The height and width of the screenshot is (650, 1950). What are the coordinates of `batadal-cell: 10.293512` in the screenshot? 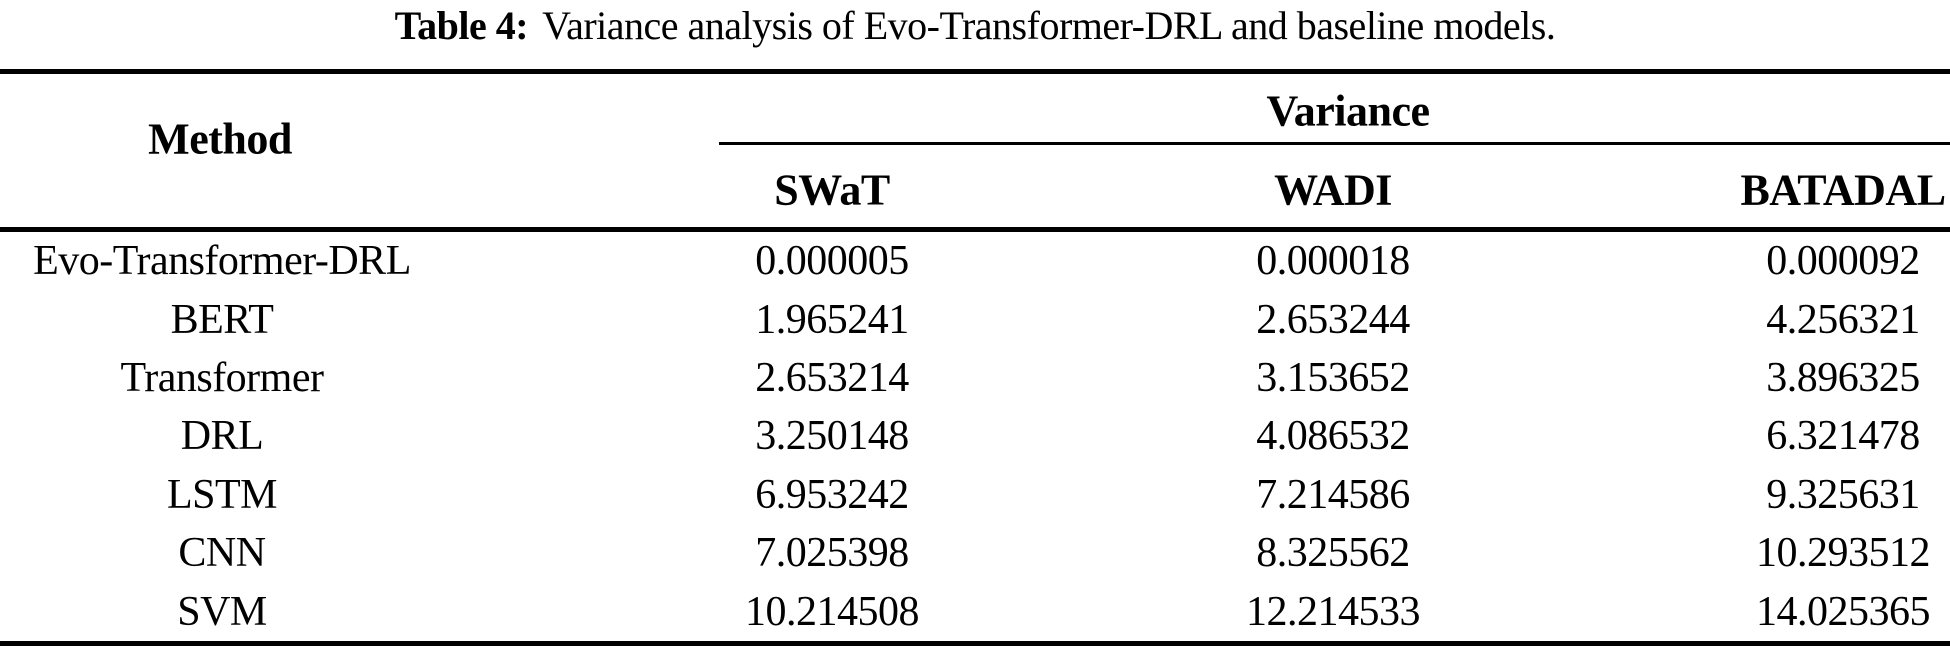 It's located at (1843, 553).